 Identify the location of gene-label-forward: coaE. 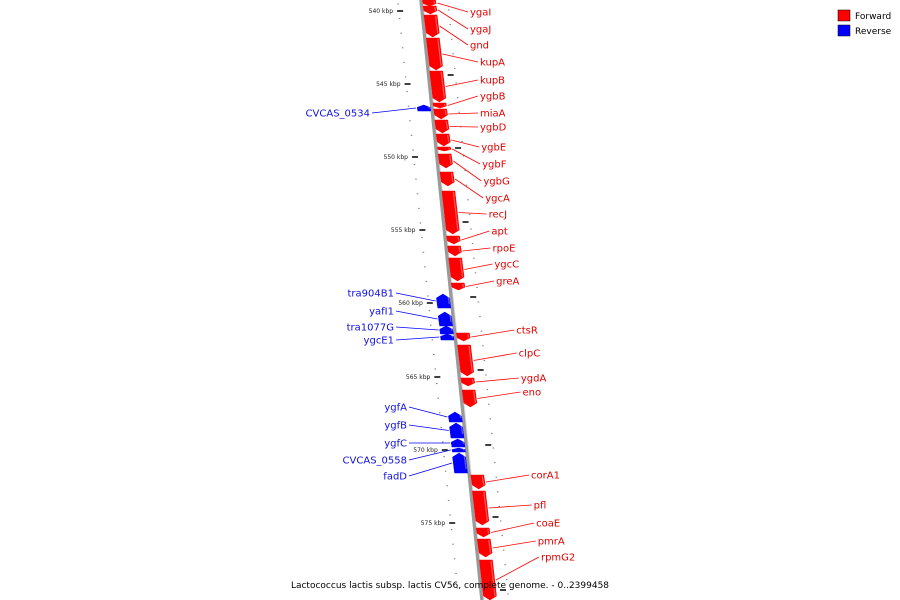
(548, 524).